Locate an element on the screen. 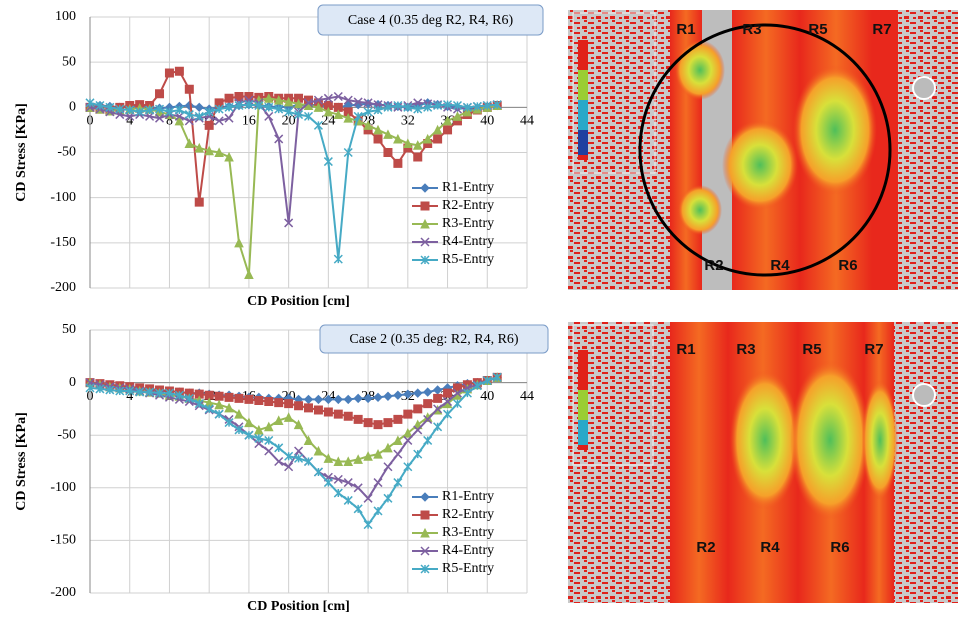 The height and width of the screenshot is (618, 959). legend-label: R4-Entry is located at coordinates (468, 241).